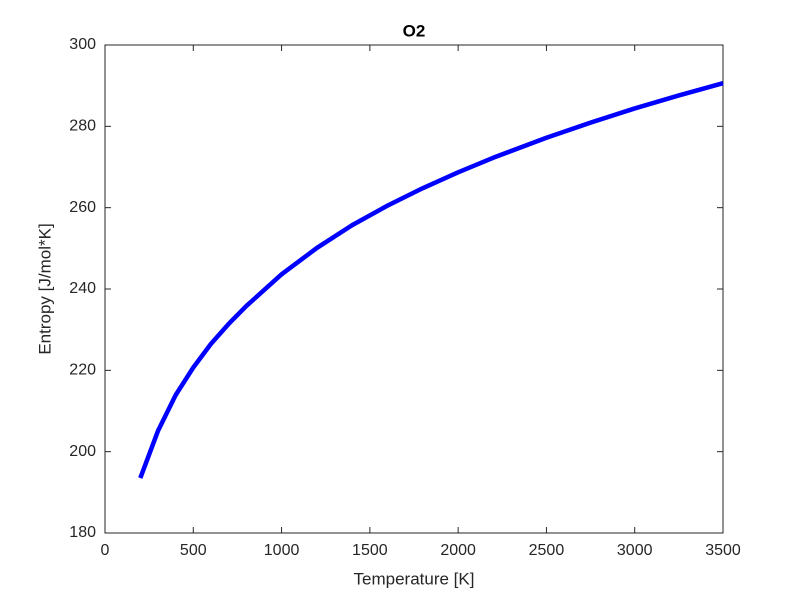  I want to click on y-axis-label: Entropy [J/mol*K], so click(44, 288).